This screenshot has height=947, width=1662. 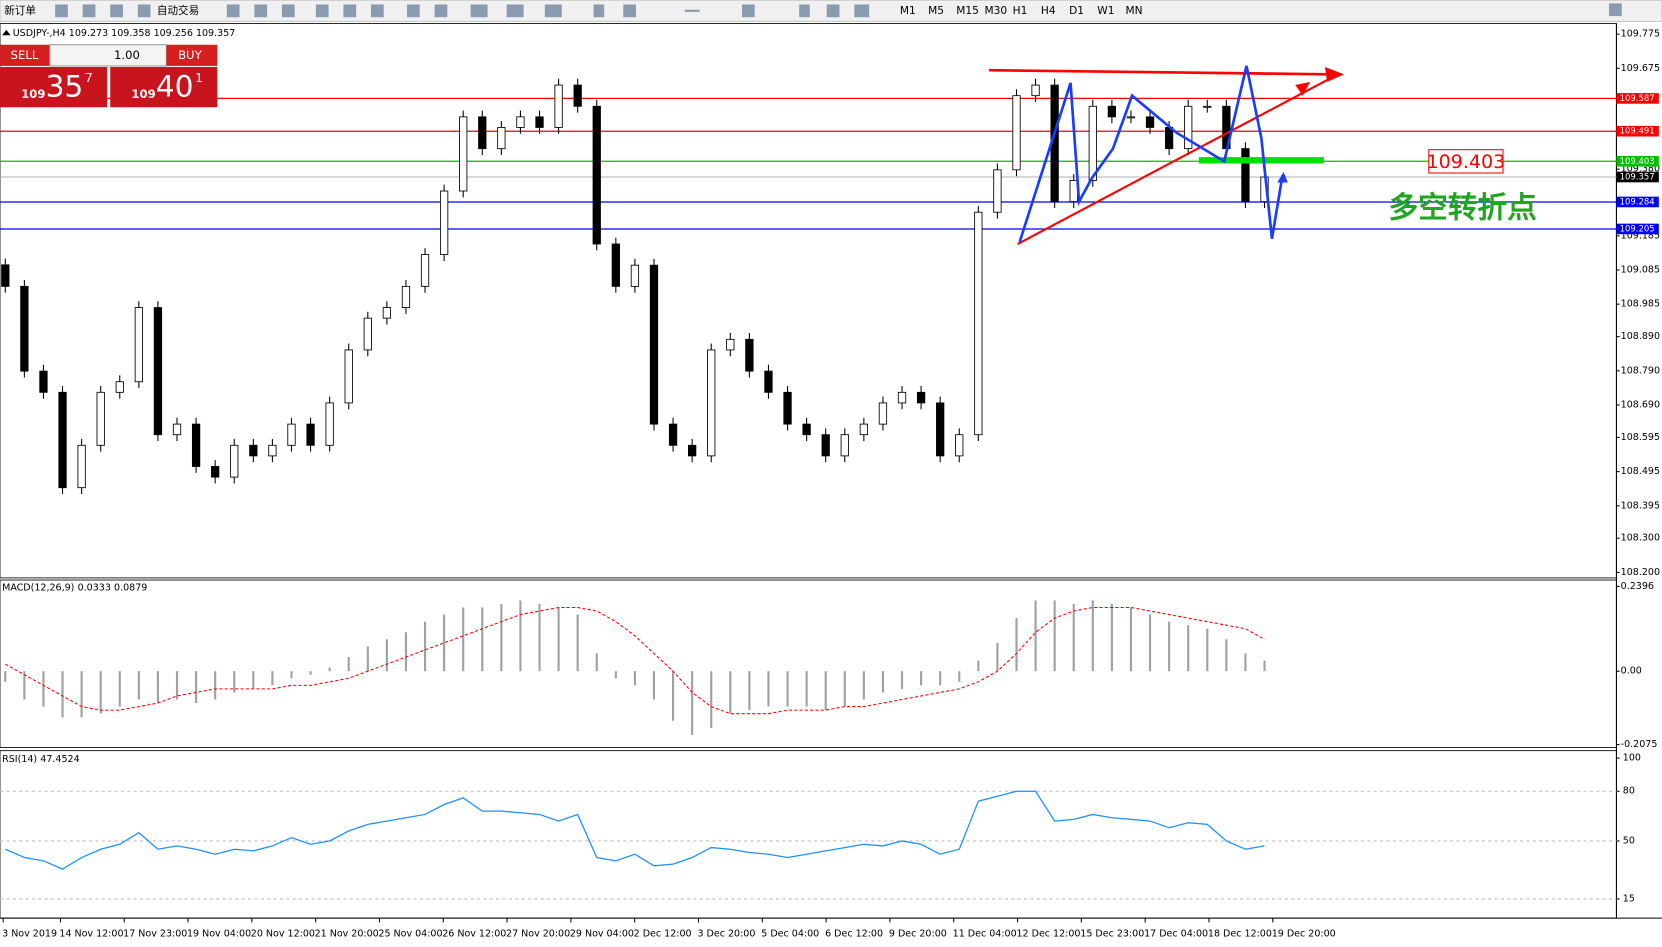 What do you see at coordinates (89, 77) in the screenshot?
I see `sell-price-fraction: 7` at bounding box center [89, 77].